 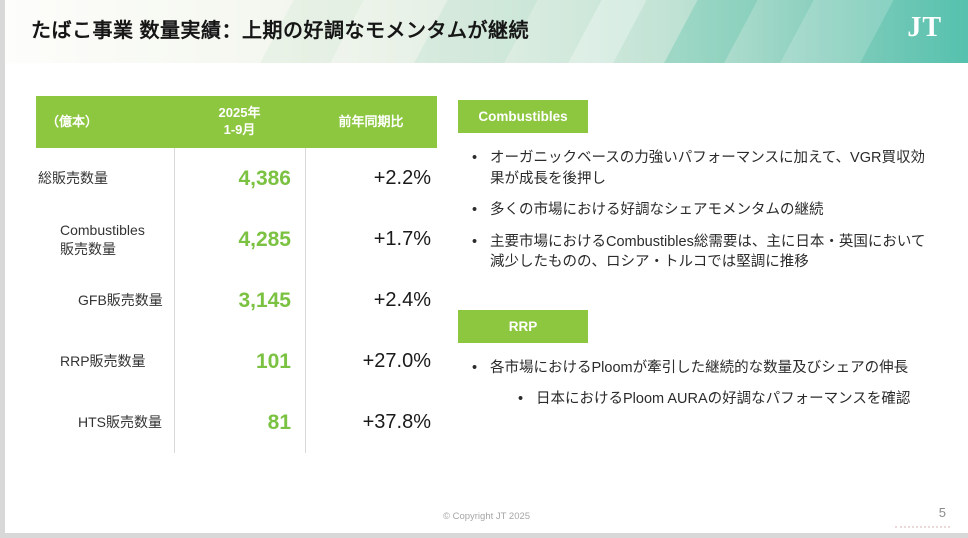 I want to click on table-row: GFB販売数量 3,145 +2.4%, so click(x=236, y=300).